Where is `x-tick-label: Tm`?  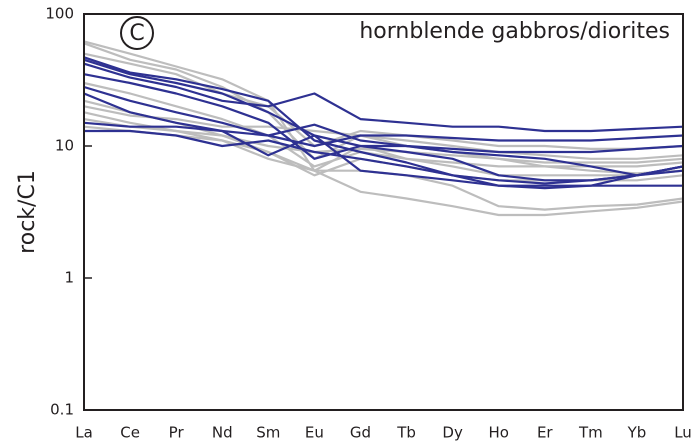
x-tick-label: Tm is located at coordinates (590, 433).